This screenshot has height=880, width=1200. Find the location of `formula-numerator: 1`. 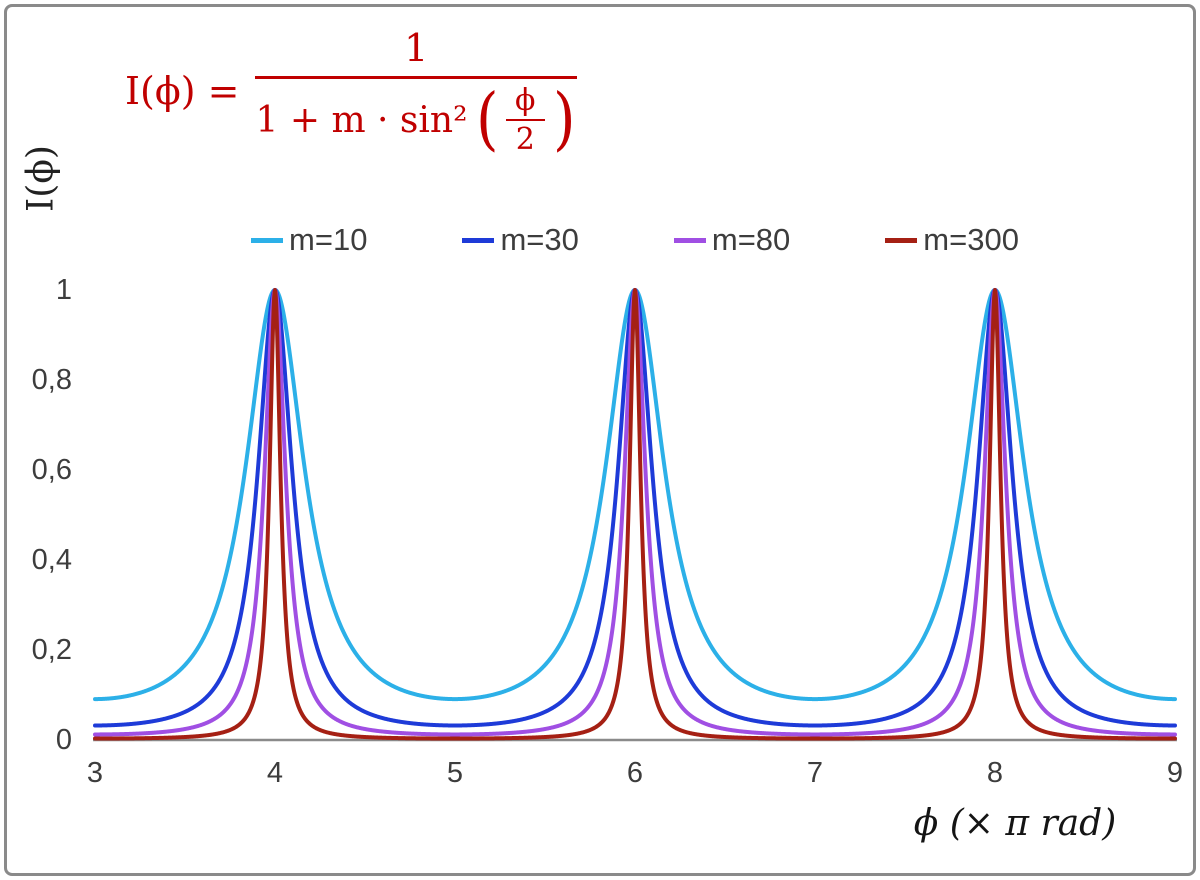

formula-numerator: 1 is located at coordinates (416, 52).